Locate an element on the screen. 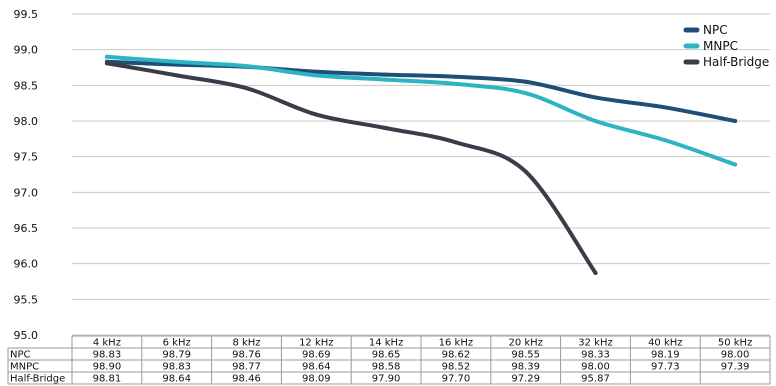  data-label: 98.39 is located at coordinates (525, 367).